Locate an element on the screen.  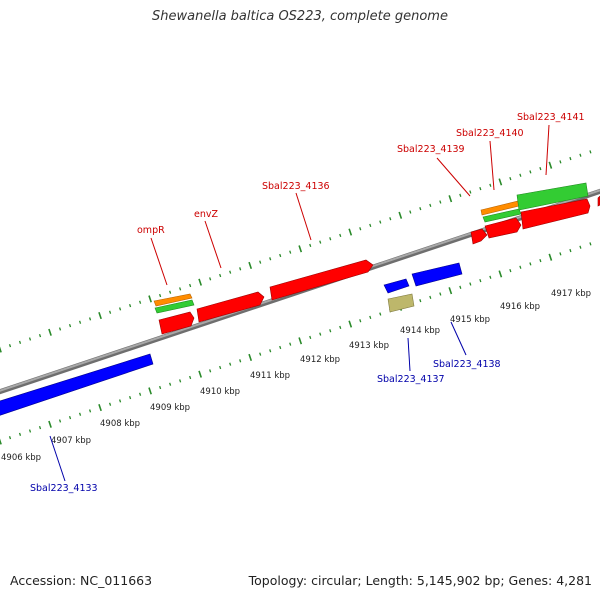
scale-tick-label: 4911 kbp is located at coordinates (270, 376).